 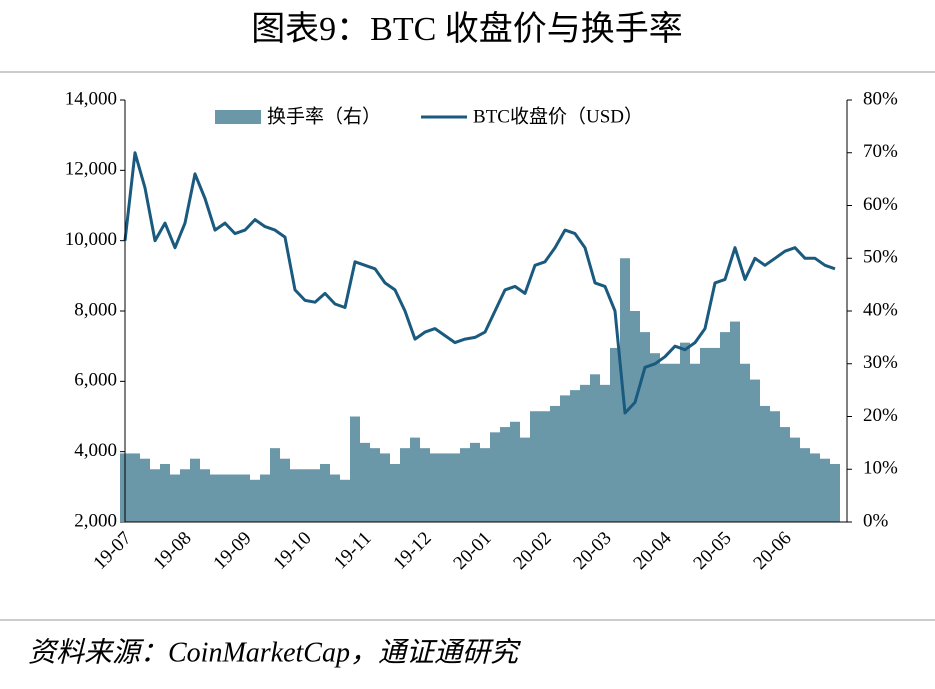 I want to click on y-tick-label: 12,000, so click(x=91, y=169).